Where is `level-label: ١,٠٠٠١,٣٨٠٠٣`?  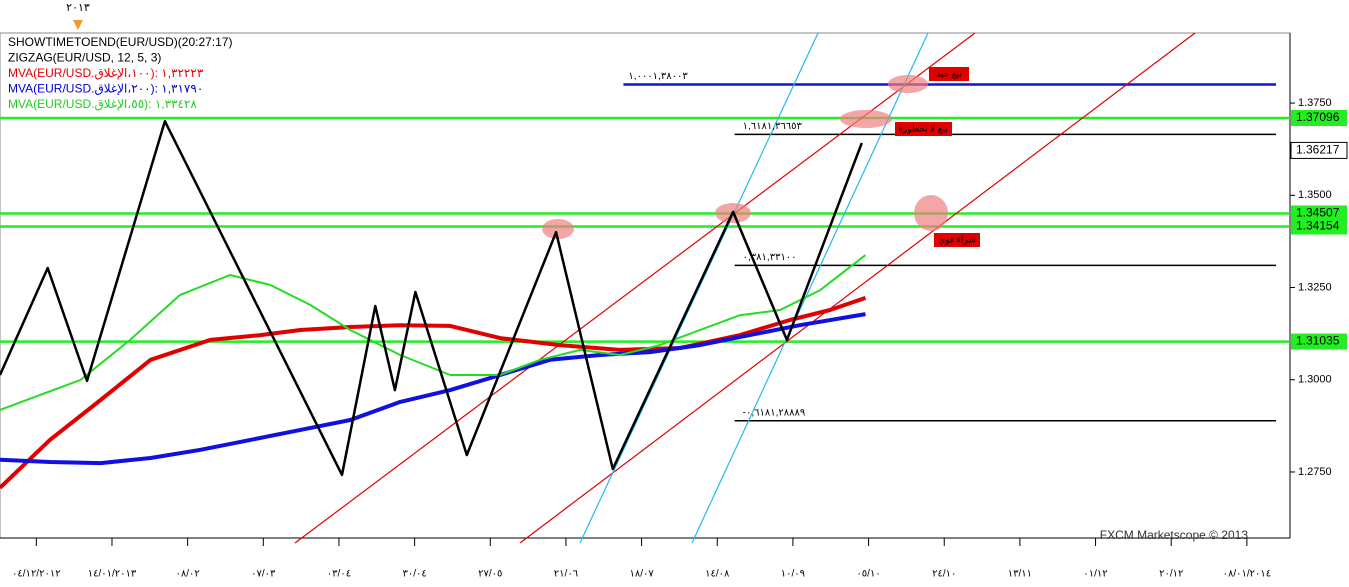 level-label: ١,٠٠٠١,٣٨٠٠٣ is located at coordinates (658, 76).